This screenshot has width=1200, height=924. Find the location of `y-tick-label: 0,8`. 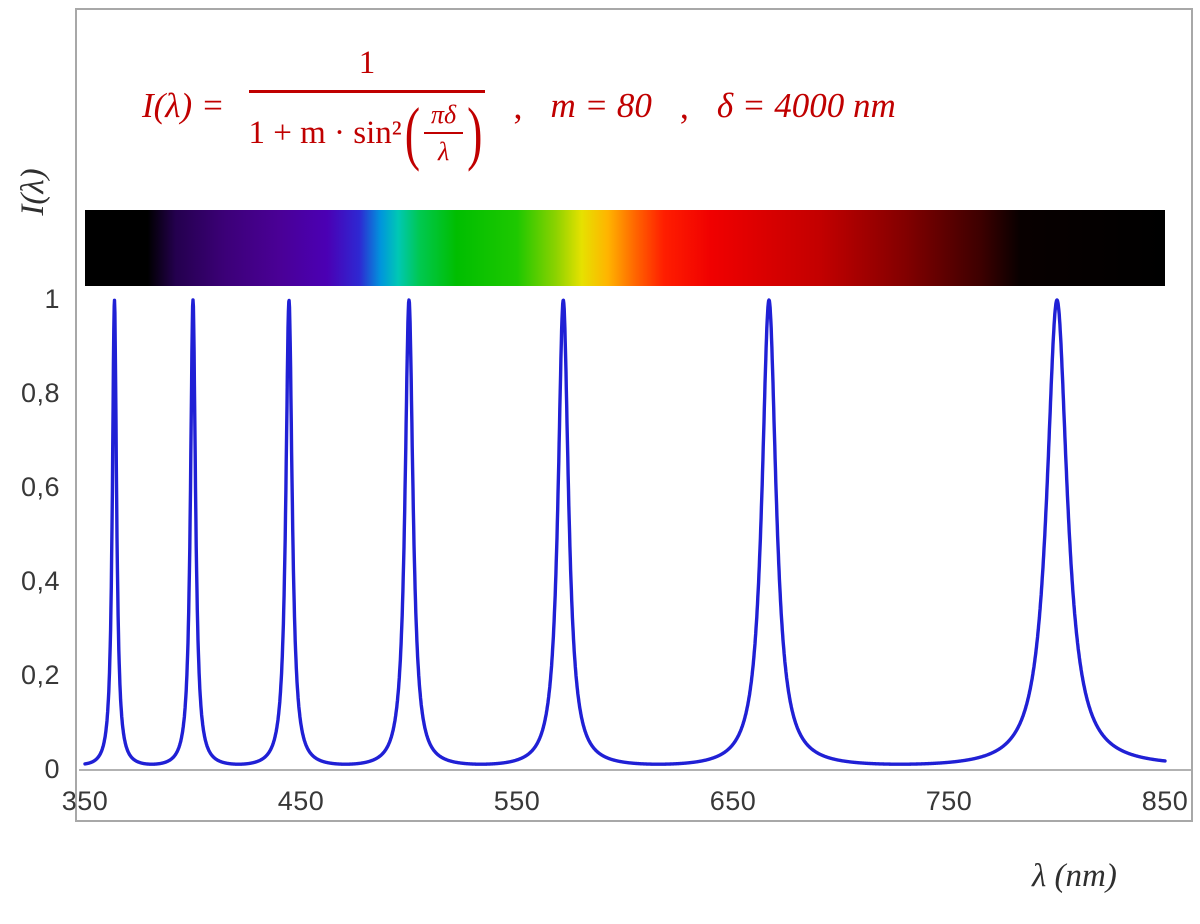

y-tick-label: 0,8 is located at coordinates (40, 392).